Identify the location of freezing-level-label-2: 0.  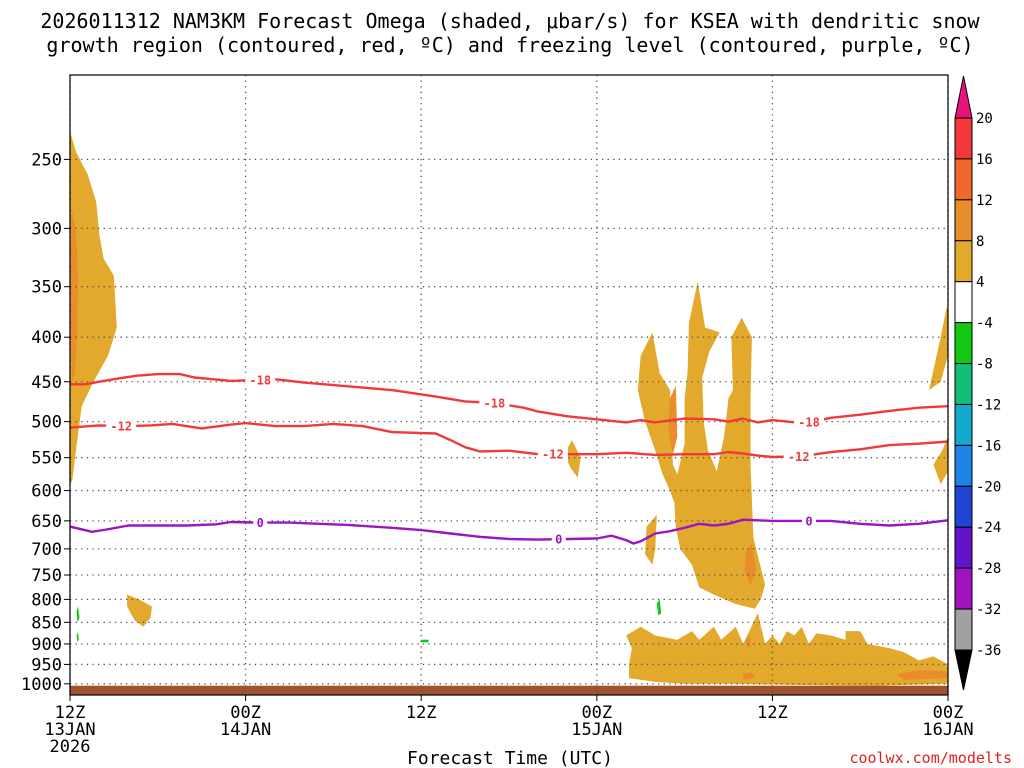
(558, 540).